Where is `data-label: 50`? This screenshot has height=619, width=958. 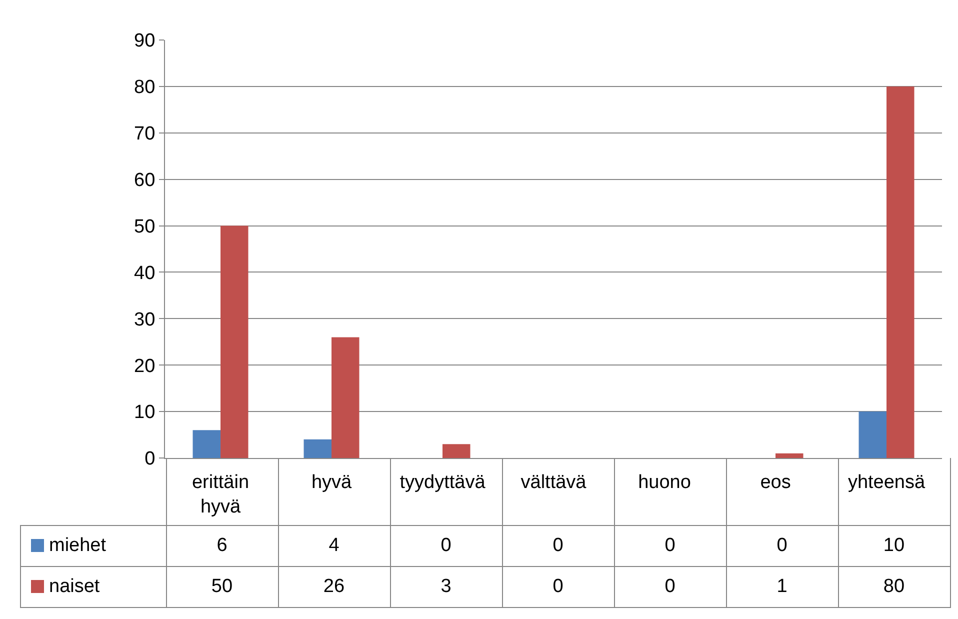 data-label: 50 is located at coordinates (222, 587).